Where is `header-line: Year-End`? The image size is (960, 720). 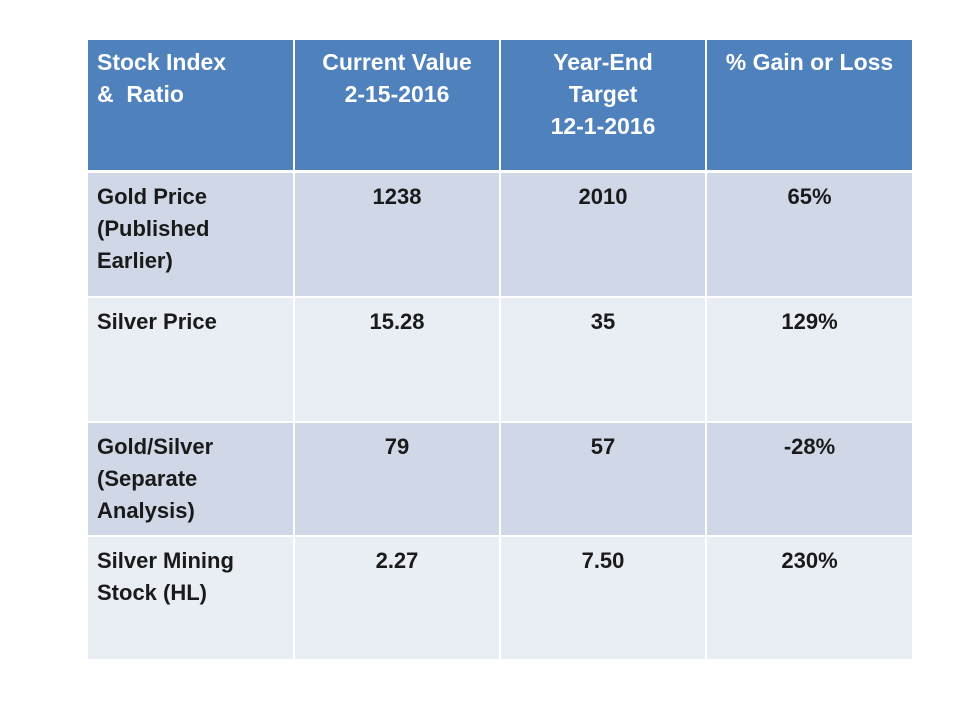 header-line: Year-End is located at coordinates (603, 62).